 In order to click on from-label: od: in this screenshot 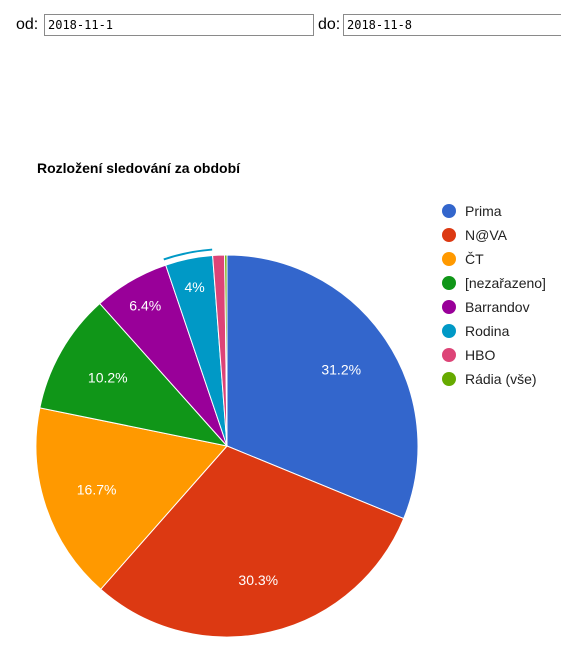, I will do `click(27, 24)`.